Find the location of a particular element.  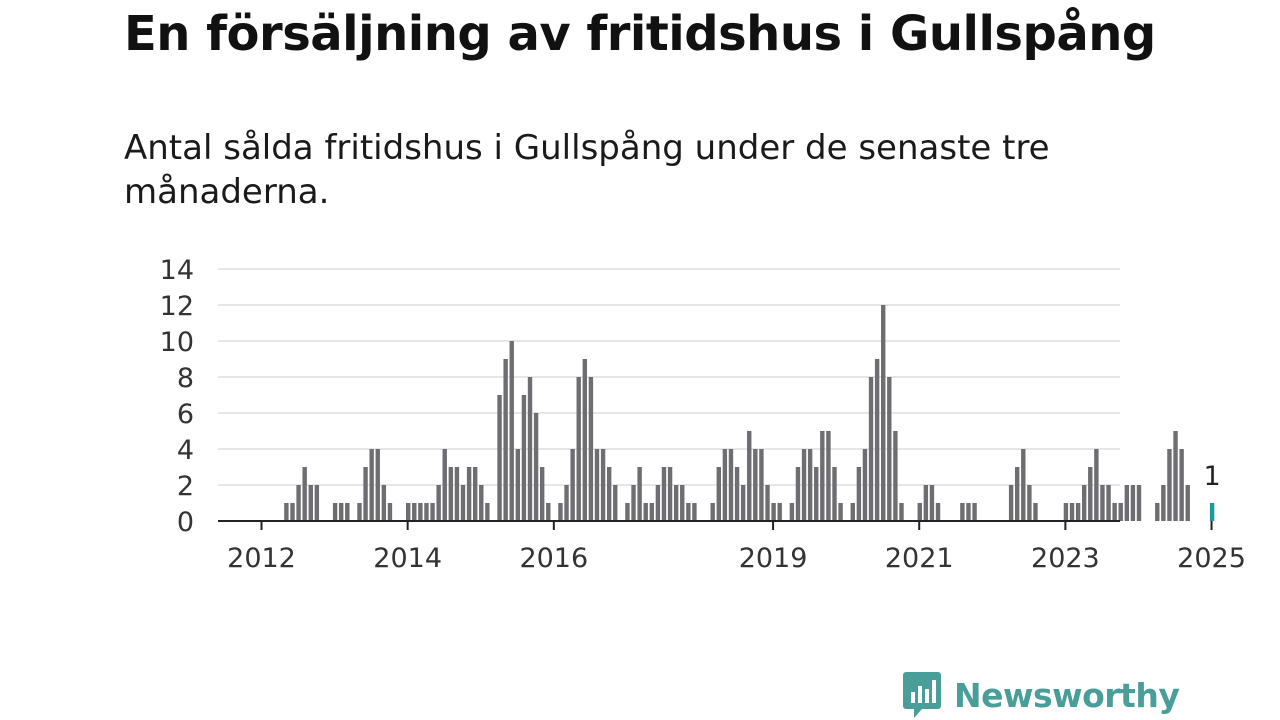

y-tick-label: 6 is located at coordinates (185, 414).